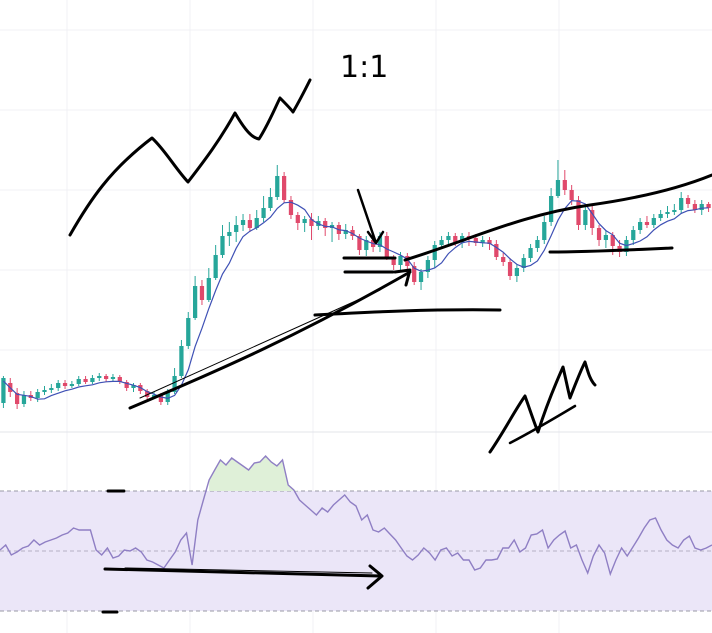 The image size is (712, 633). What do you see at coordinates (407, 312) in the screenshot?
I see `support-line` at bounding box center [407, 312].